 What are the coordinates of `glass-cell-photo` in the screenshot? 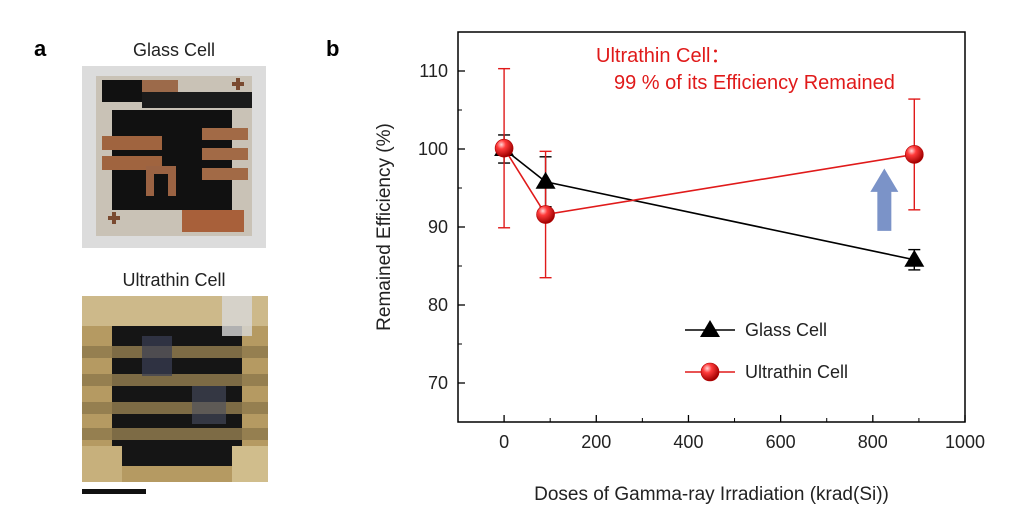 It's located at (174, 157).